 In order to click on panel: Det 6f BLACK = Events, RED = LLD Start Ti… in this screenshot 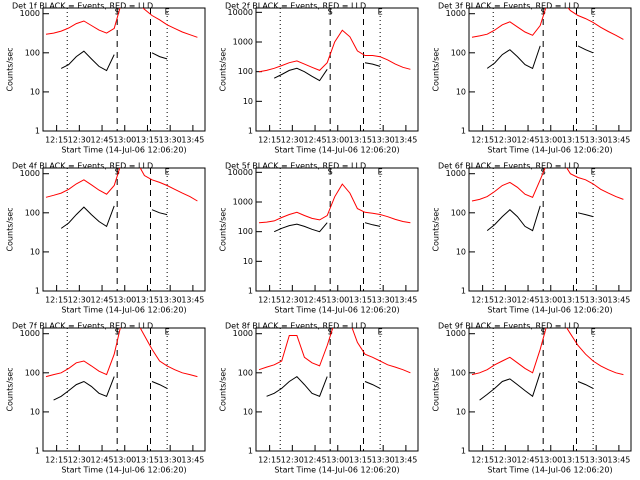, I will do `click(532, 238)`.